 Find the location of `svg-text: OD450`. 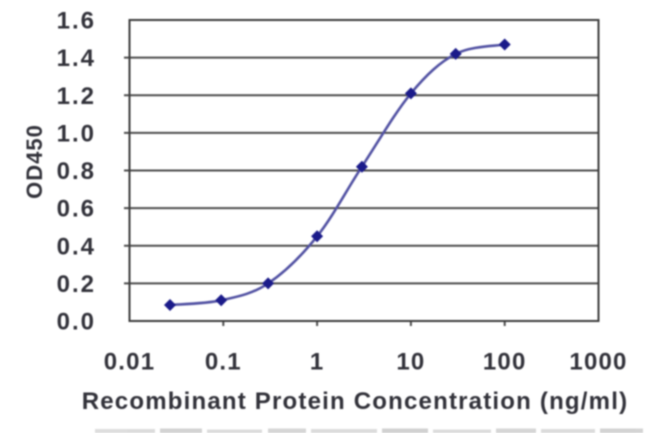

svg-text: OD450 is located at coordinates (34, 161).